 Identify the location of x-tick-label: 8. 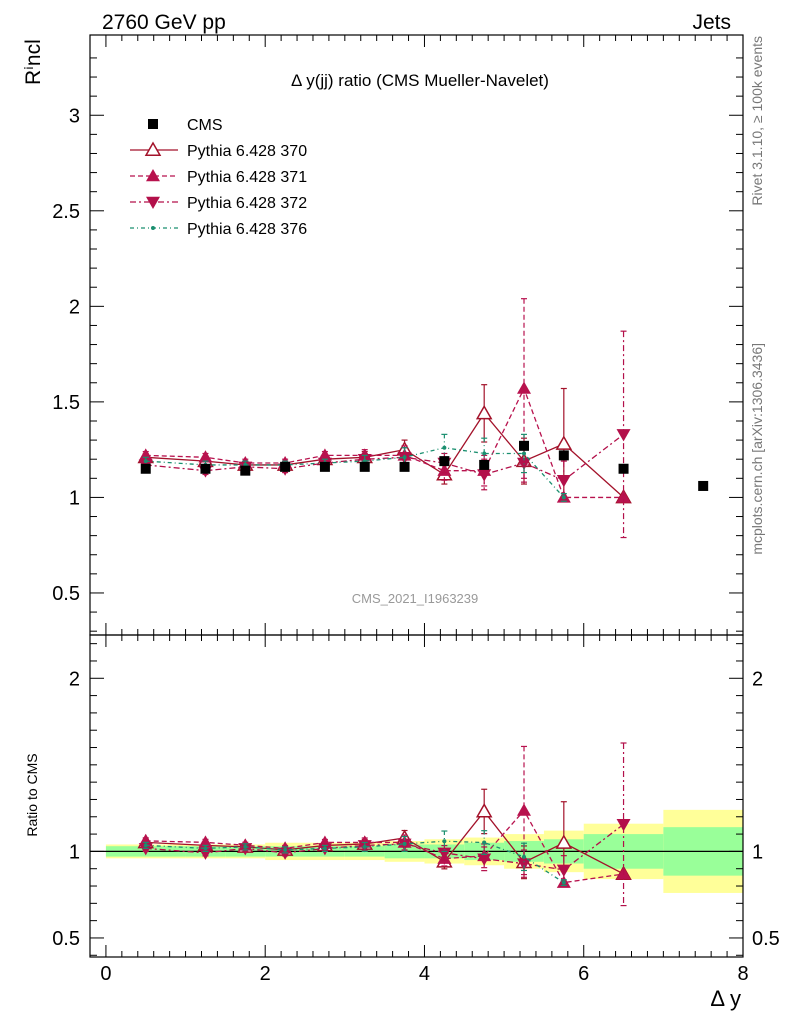
(742, 974).